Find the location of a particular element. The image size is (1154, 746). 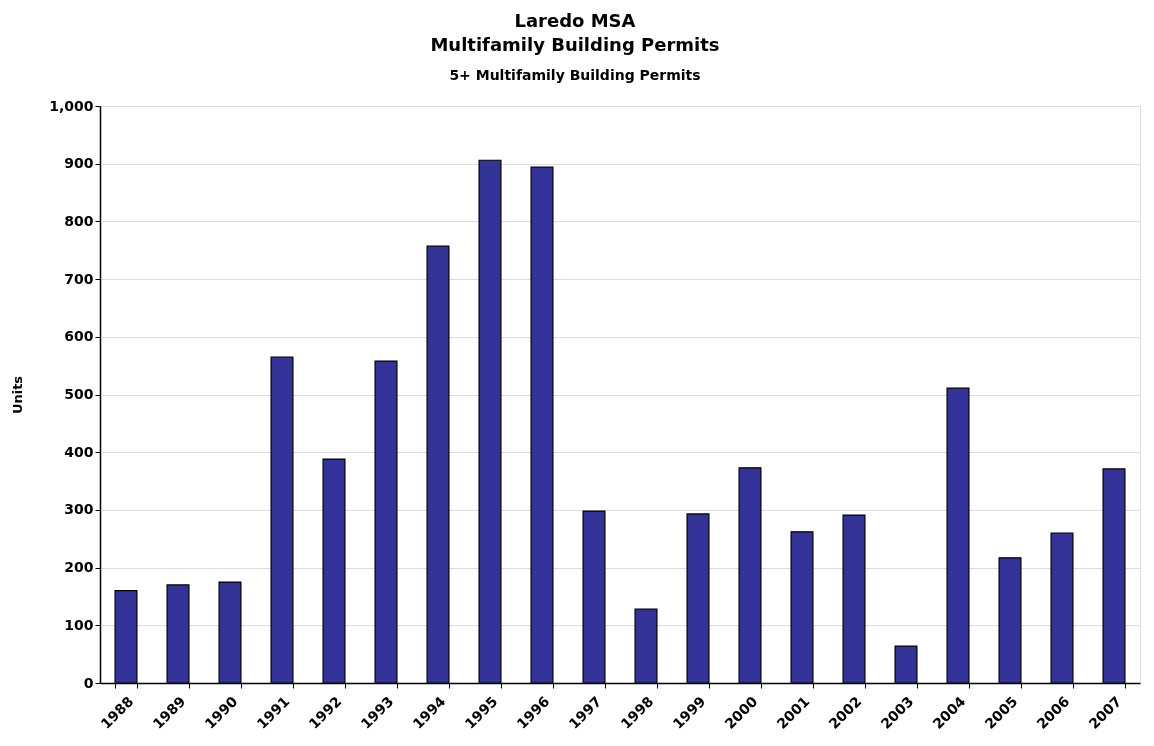

y-tick-label: 500 is located at coordinates (79, 394).